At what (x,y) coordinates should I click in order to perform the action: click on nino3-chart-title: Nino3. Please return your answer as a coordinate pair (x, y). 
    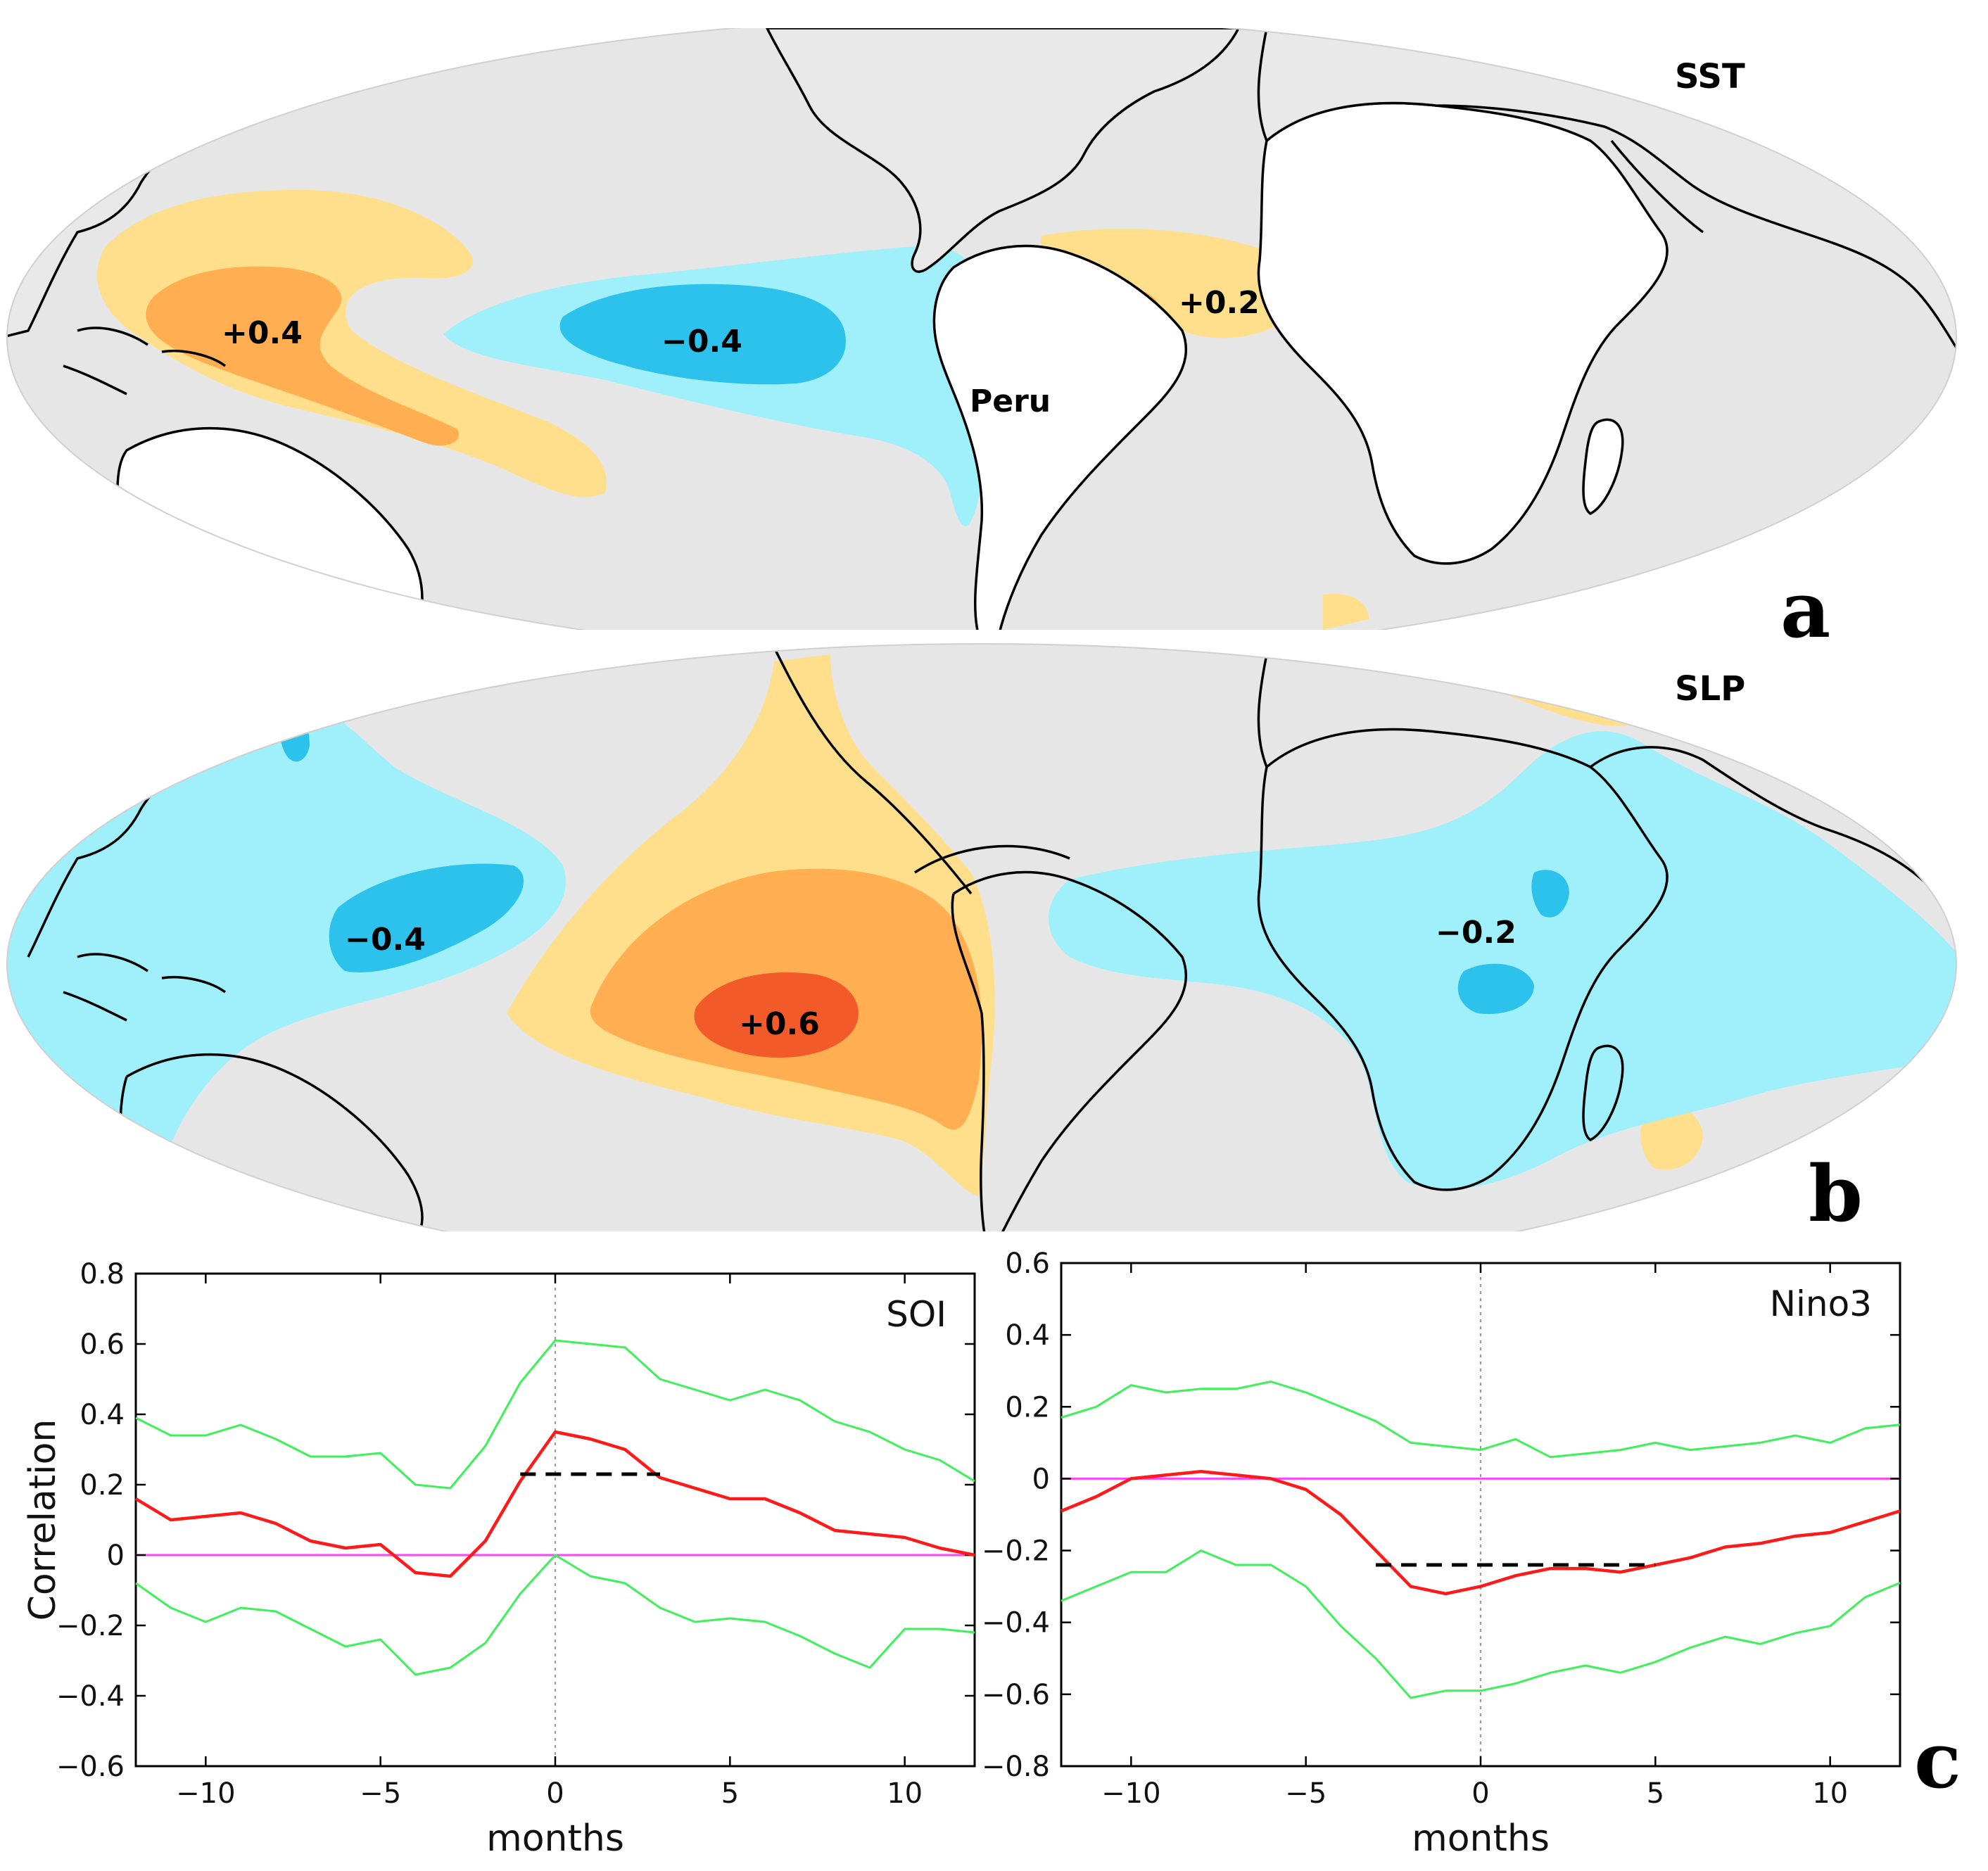
    Looking at the image, I should click on (1821, 1303).